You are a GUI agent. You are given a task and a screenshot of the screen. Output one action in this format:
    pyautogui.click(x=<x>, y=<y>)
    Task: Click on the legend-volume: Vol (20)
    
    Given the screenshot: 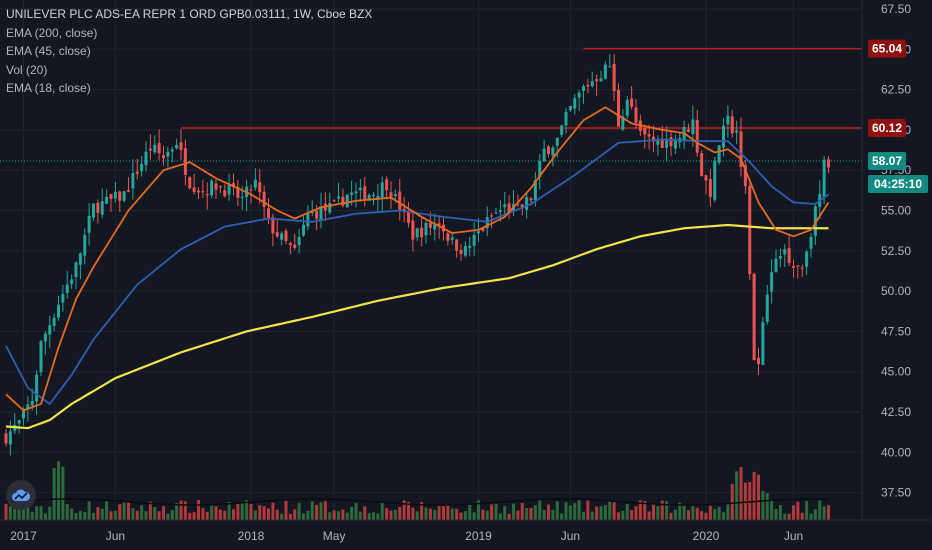 What is the action you would take?
    pyautogui.click(x=27, y=69)
    